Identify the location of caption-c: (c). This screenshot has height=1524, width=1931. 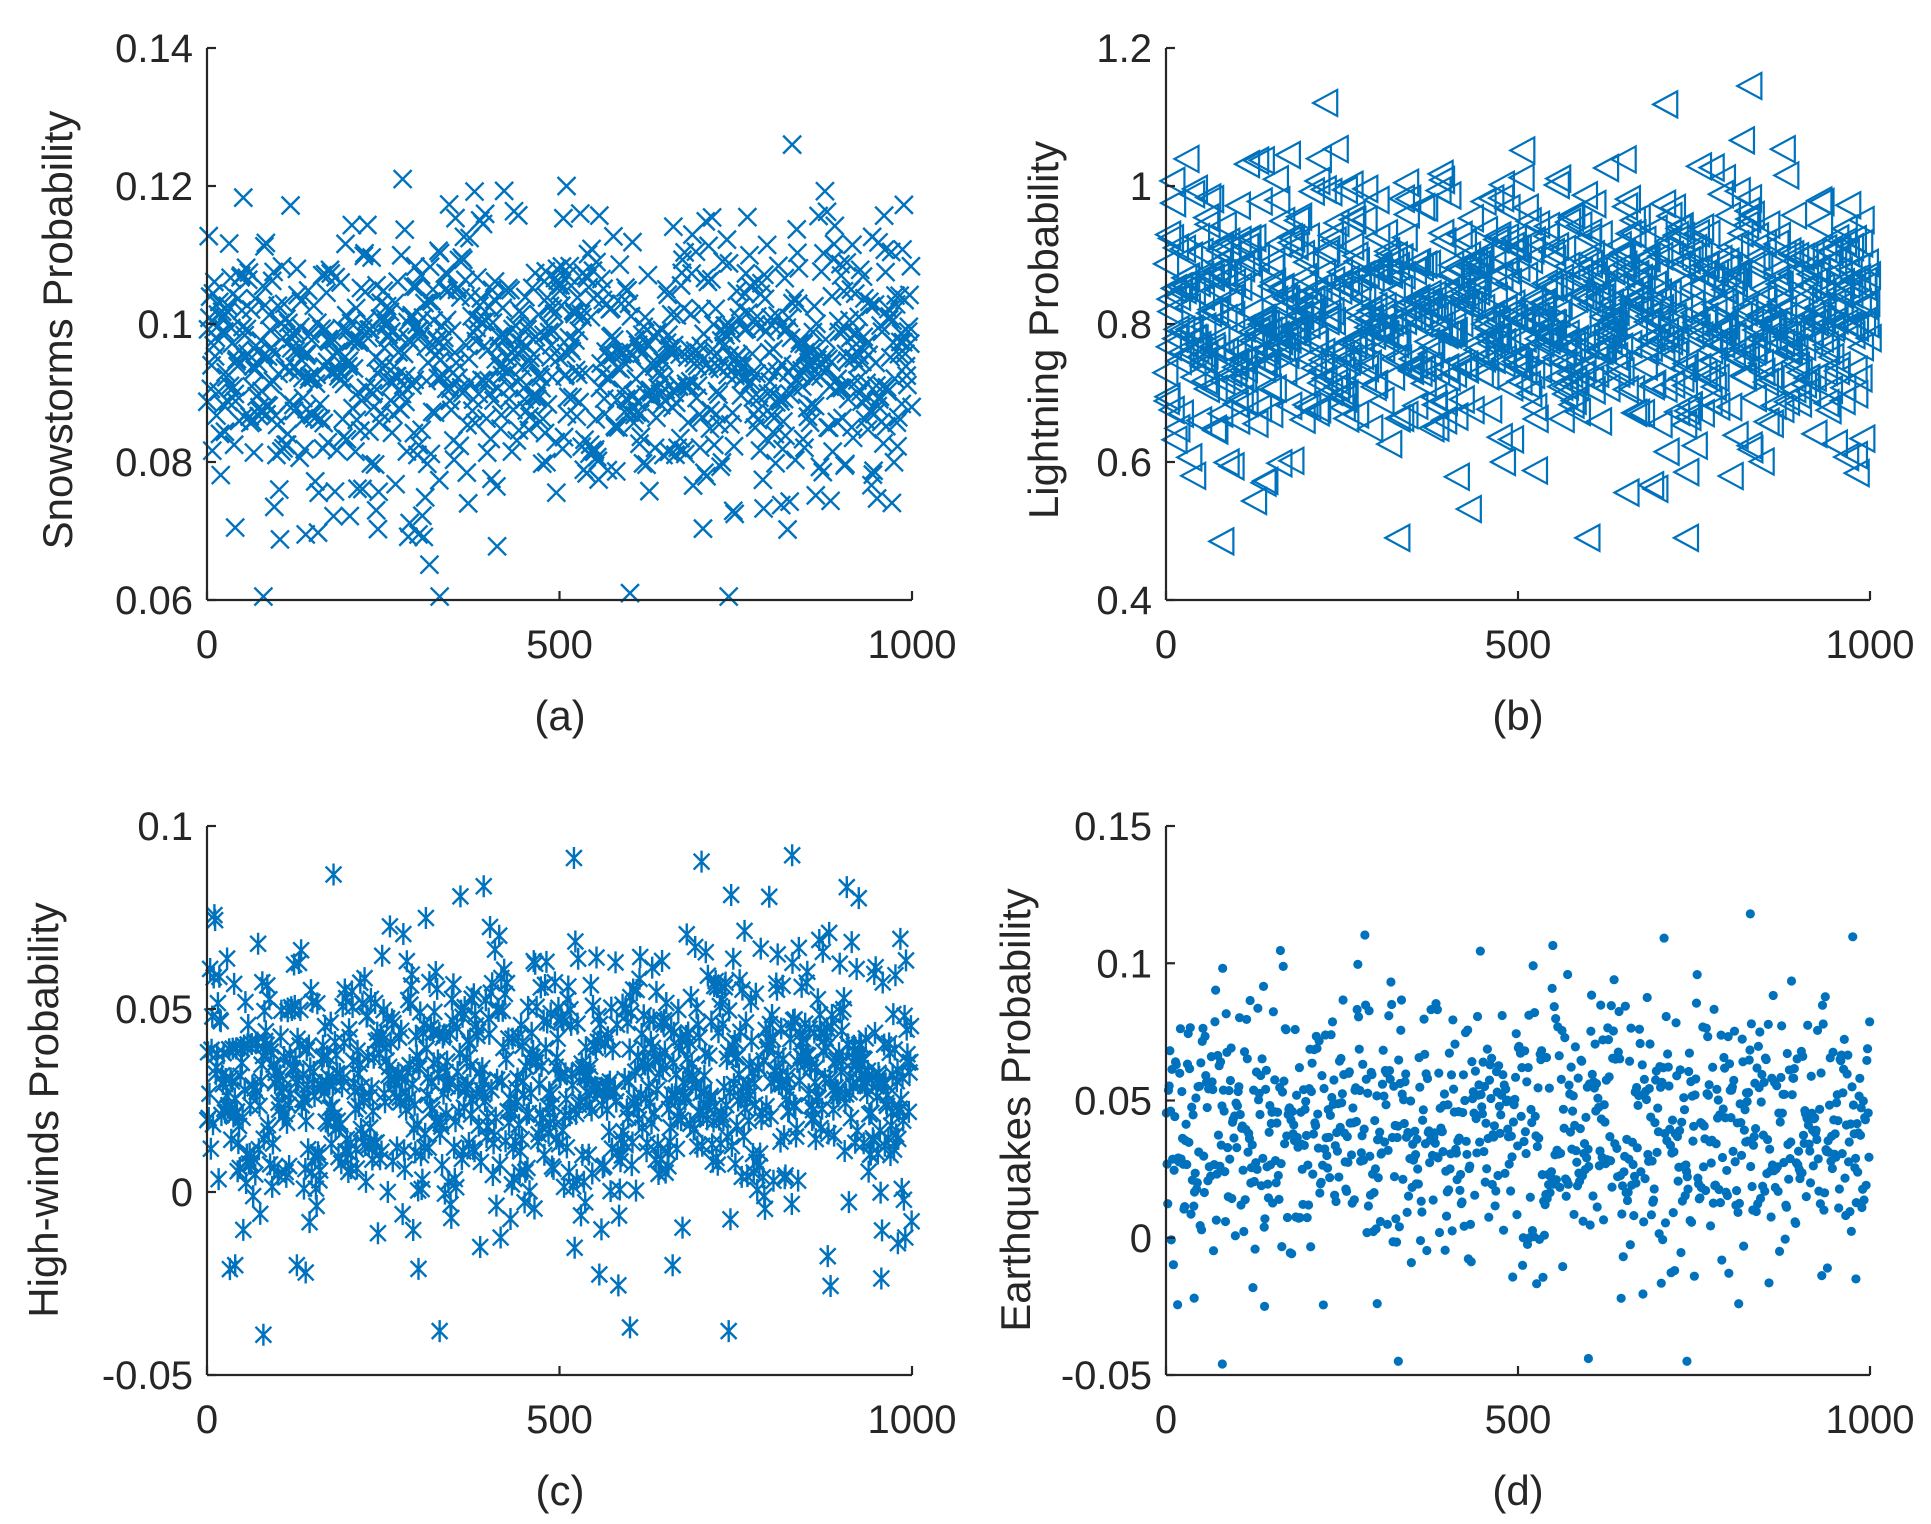
(560, 1490).